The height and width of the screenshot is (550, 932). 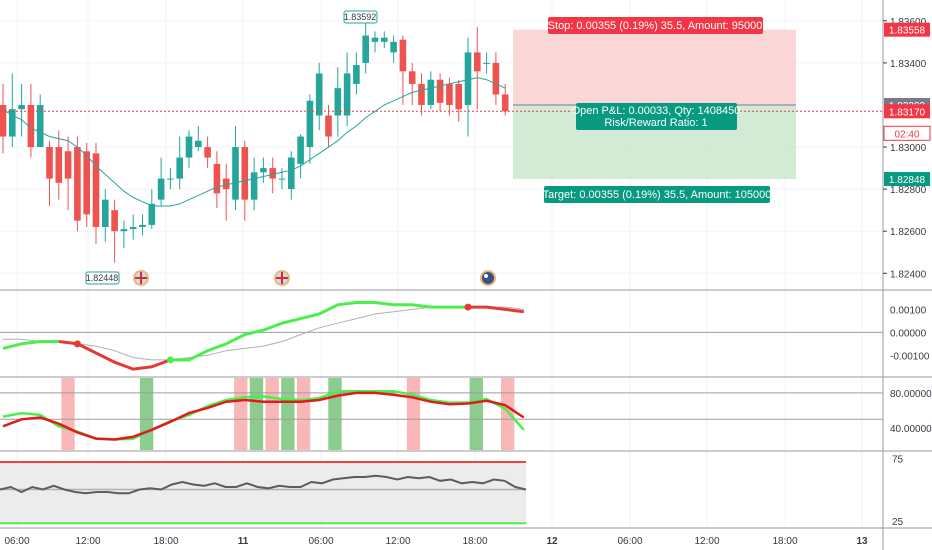 I want to click on price-badge-label: 1.83558, so click(x=907, y=31).